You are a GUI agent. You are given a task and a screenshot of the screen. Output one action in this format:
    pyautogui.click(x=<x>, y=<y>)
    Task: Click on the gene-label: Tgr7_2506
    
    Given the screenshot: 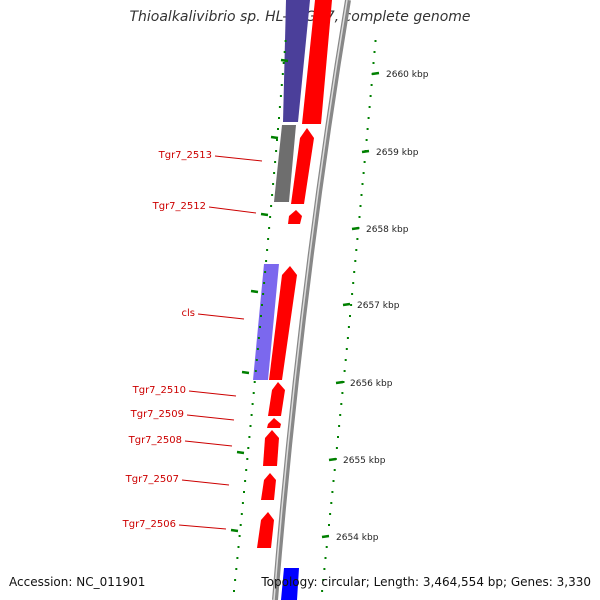 What is the action you would take?
    pyautogui.click(x=149, y=524)
    